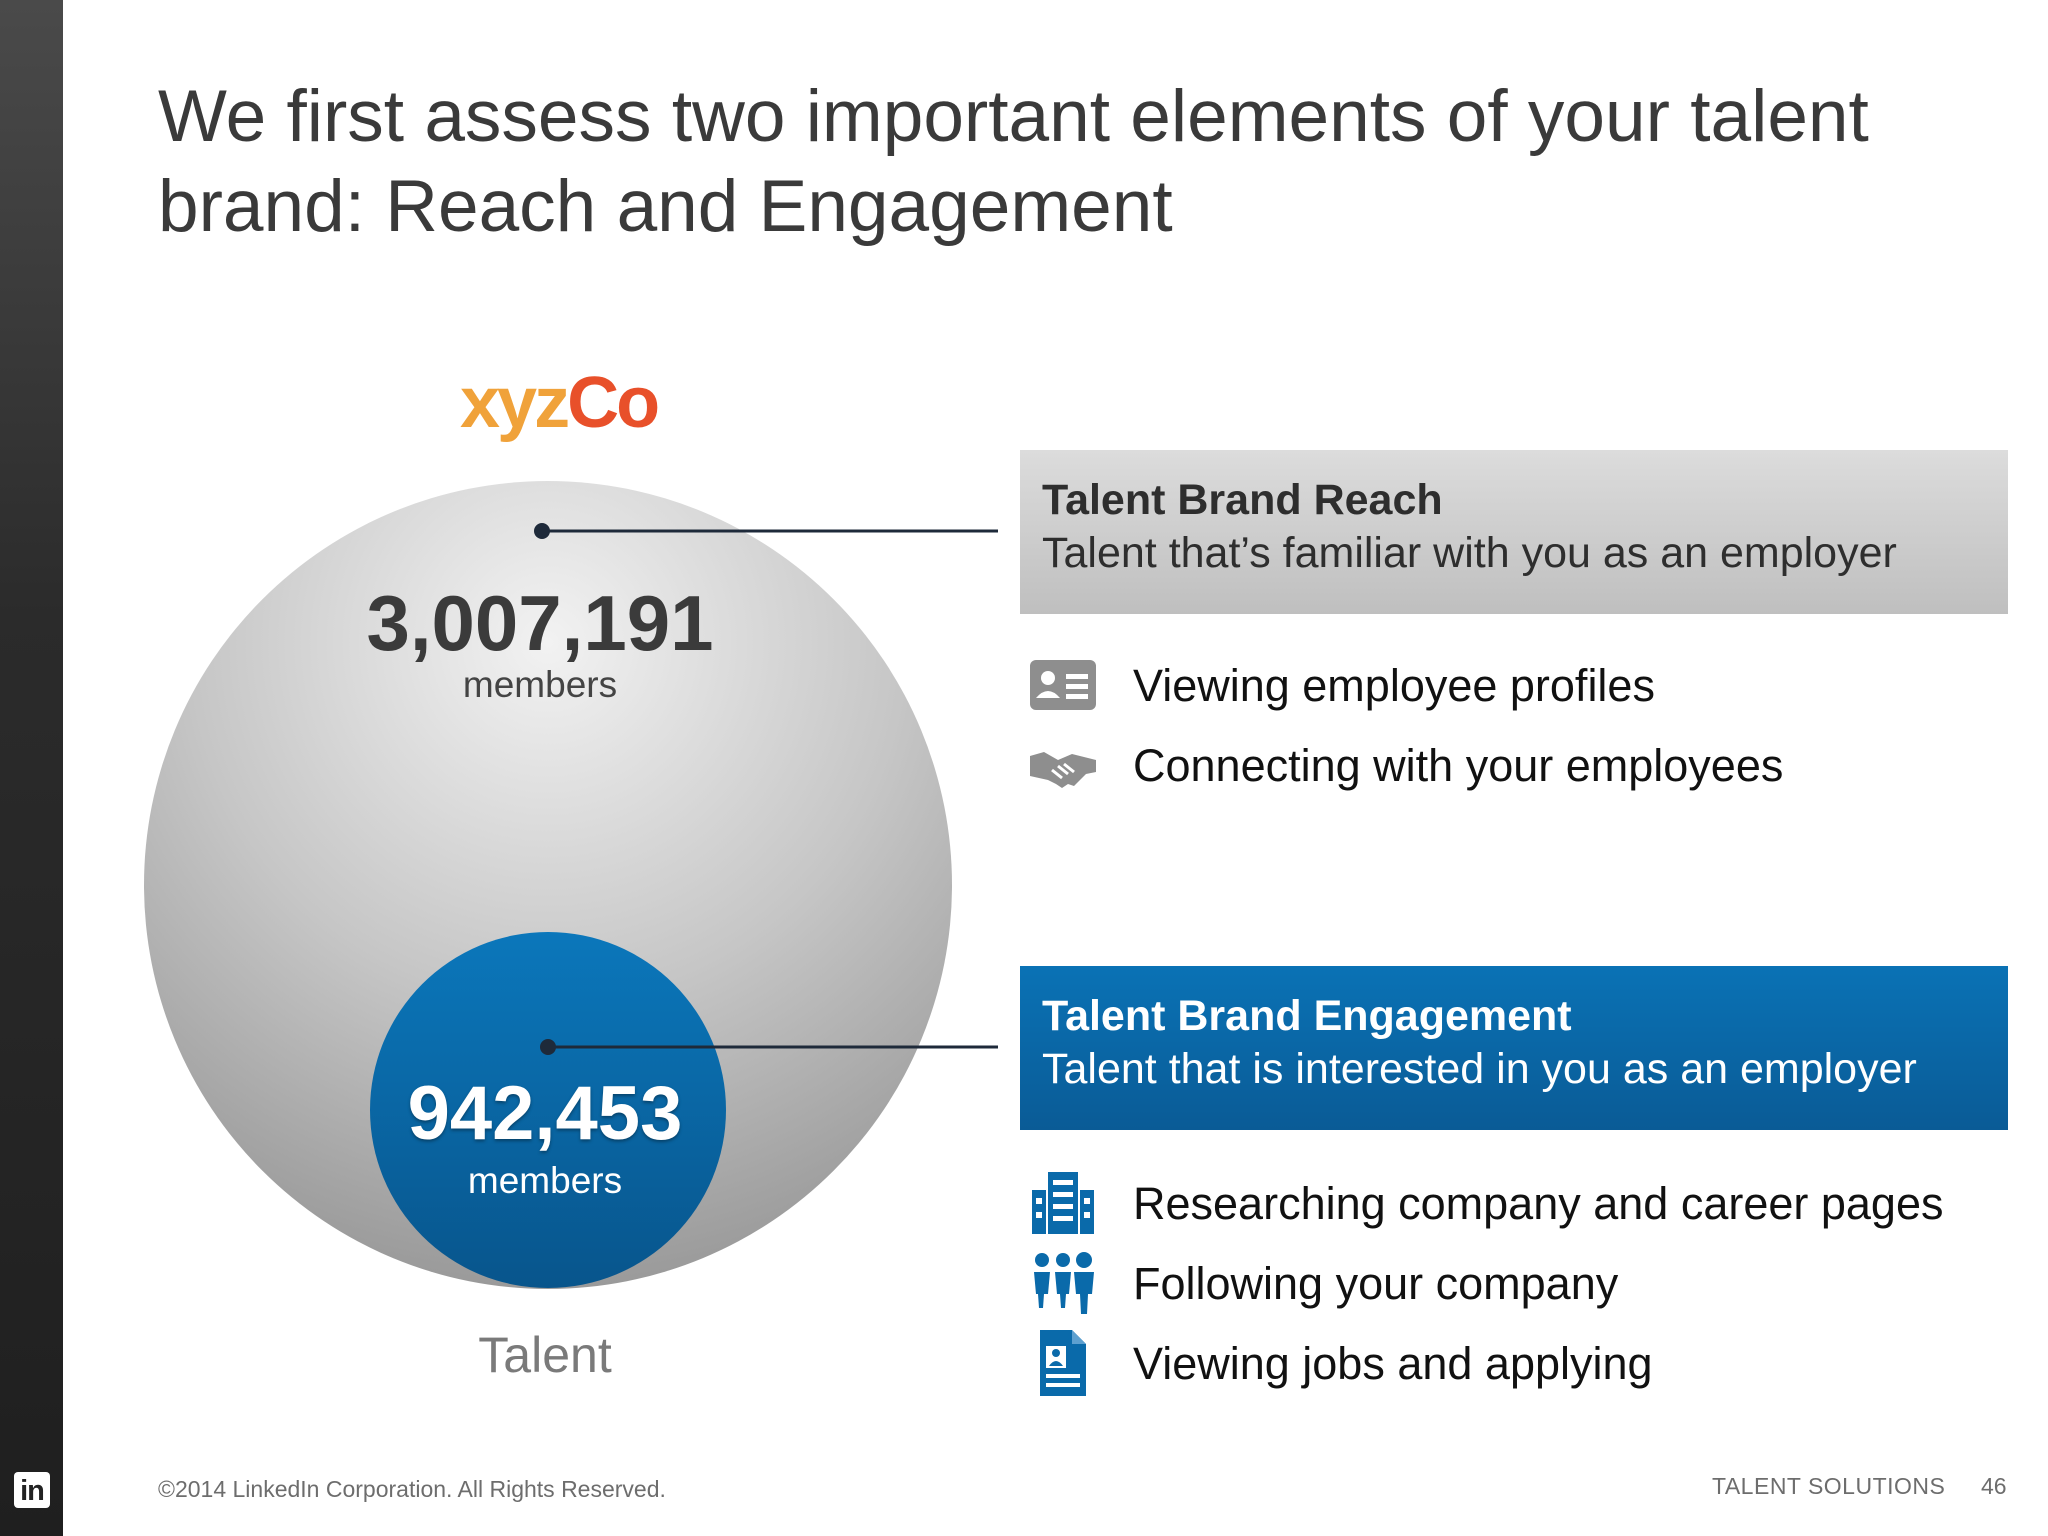 This screenshot has height=1536, width=2048. Describe the element at coordinates (542, 531) in the screenshot. I see `reach-connector-dot` at that location.